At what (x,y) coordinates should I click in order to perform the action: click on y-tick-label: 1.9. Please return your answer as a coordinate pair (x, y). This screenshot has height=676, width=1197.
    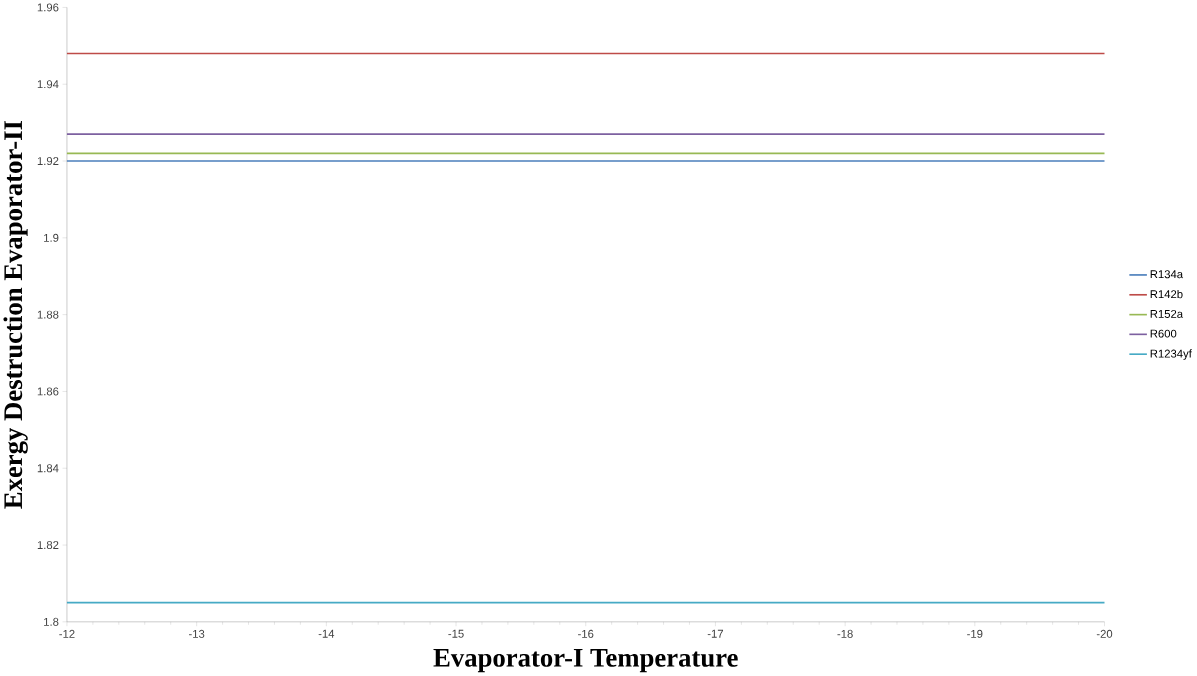
    Looking at the image, I should click on (51, 238).